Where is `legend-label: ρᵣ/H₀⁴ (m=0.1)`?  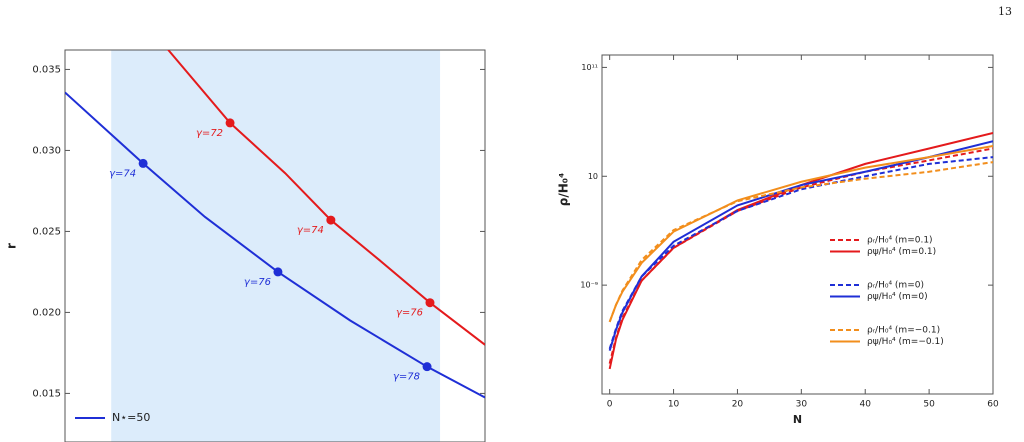 legend-label: ρᵣ/H₀⁴ (m=0.1) is located at coordinates (900, 241).